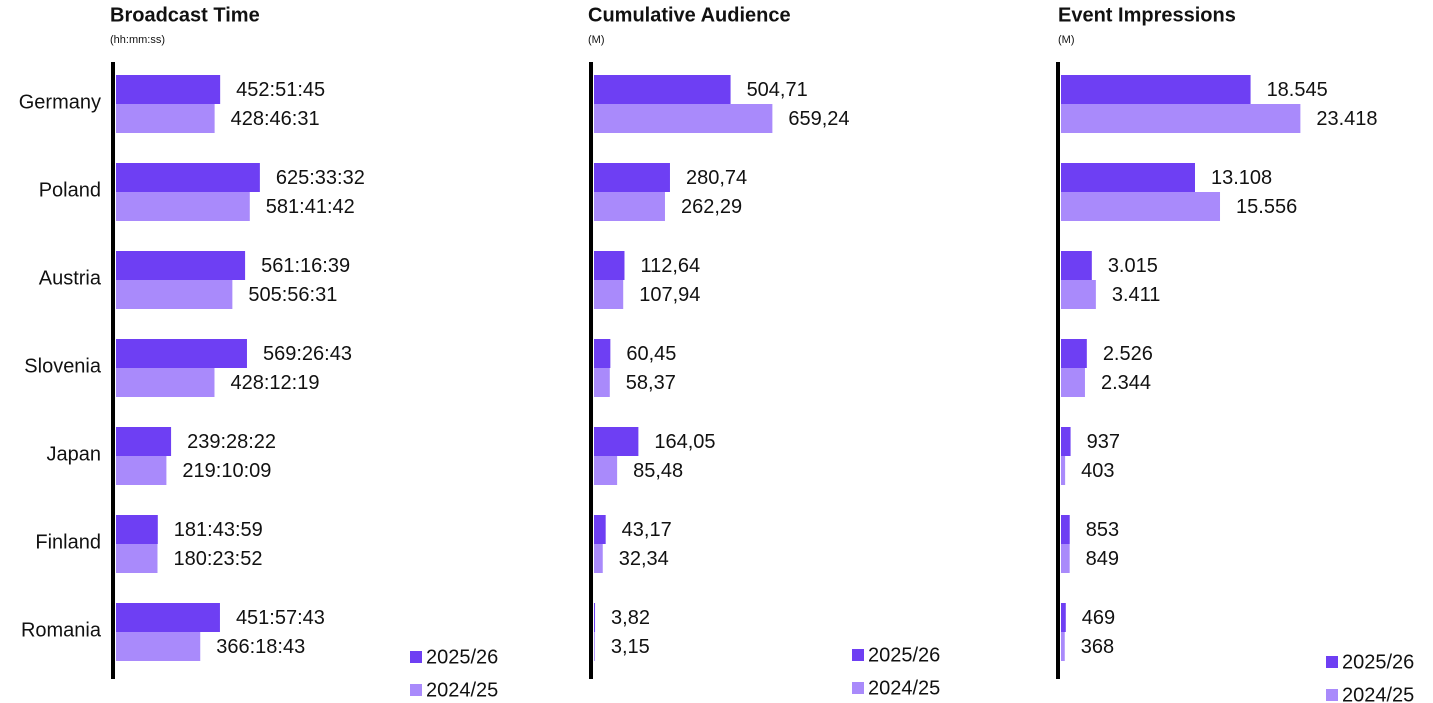 The image size is (1433, 703). Describe the element at coordinates (1097, 471) in the screenshot. I see `value-label: 403` at that location.